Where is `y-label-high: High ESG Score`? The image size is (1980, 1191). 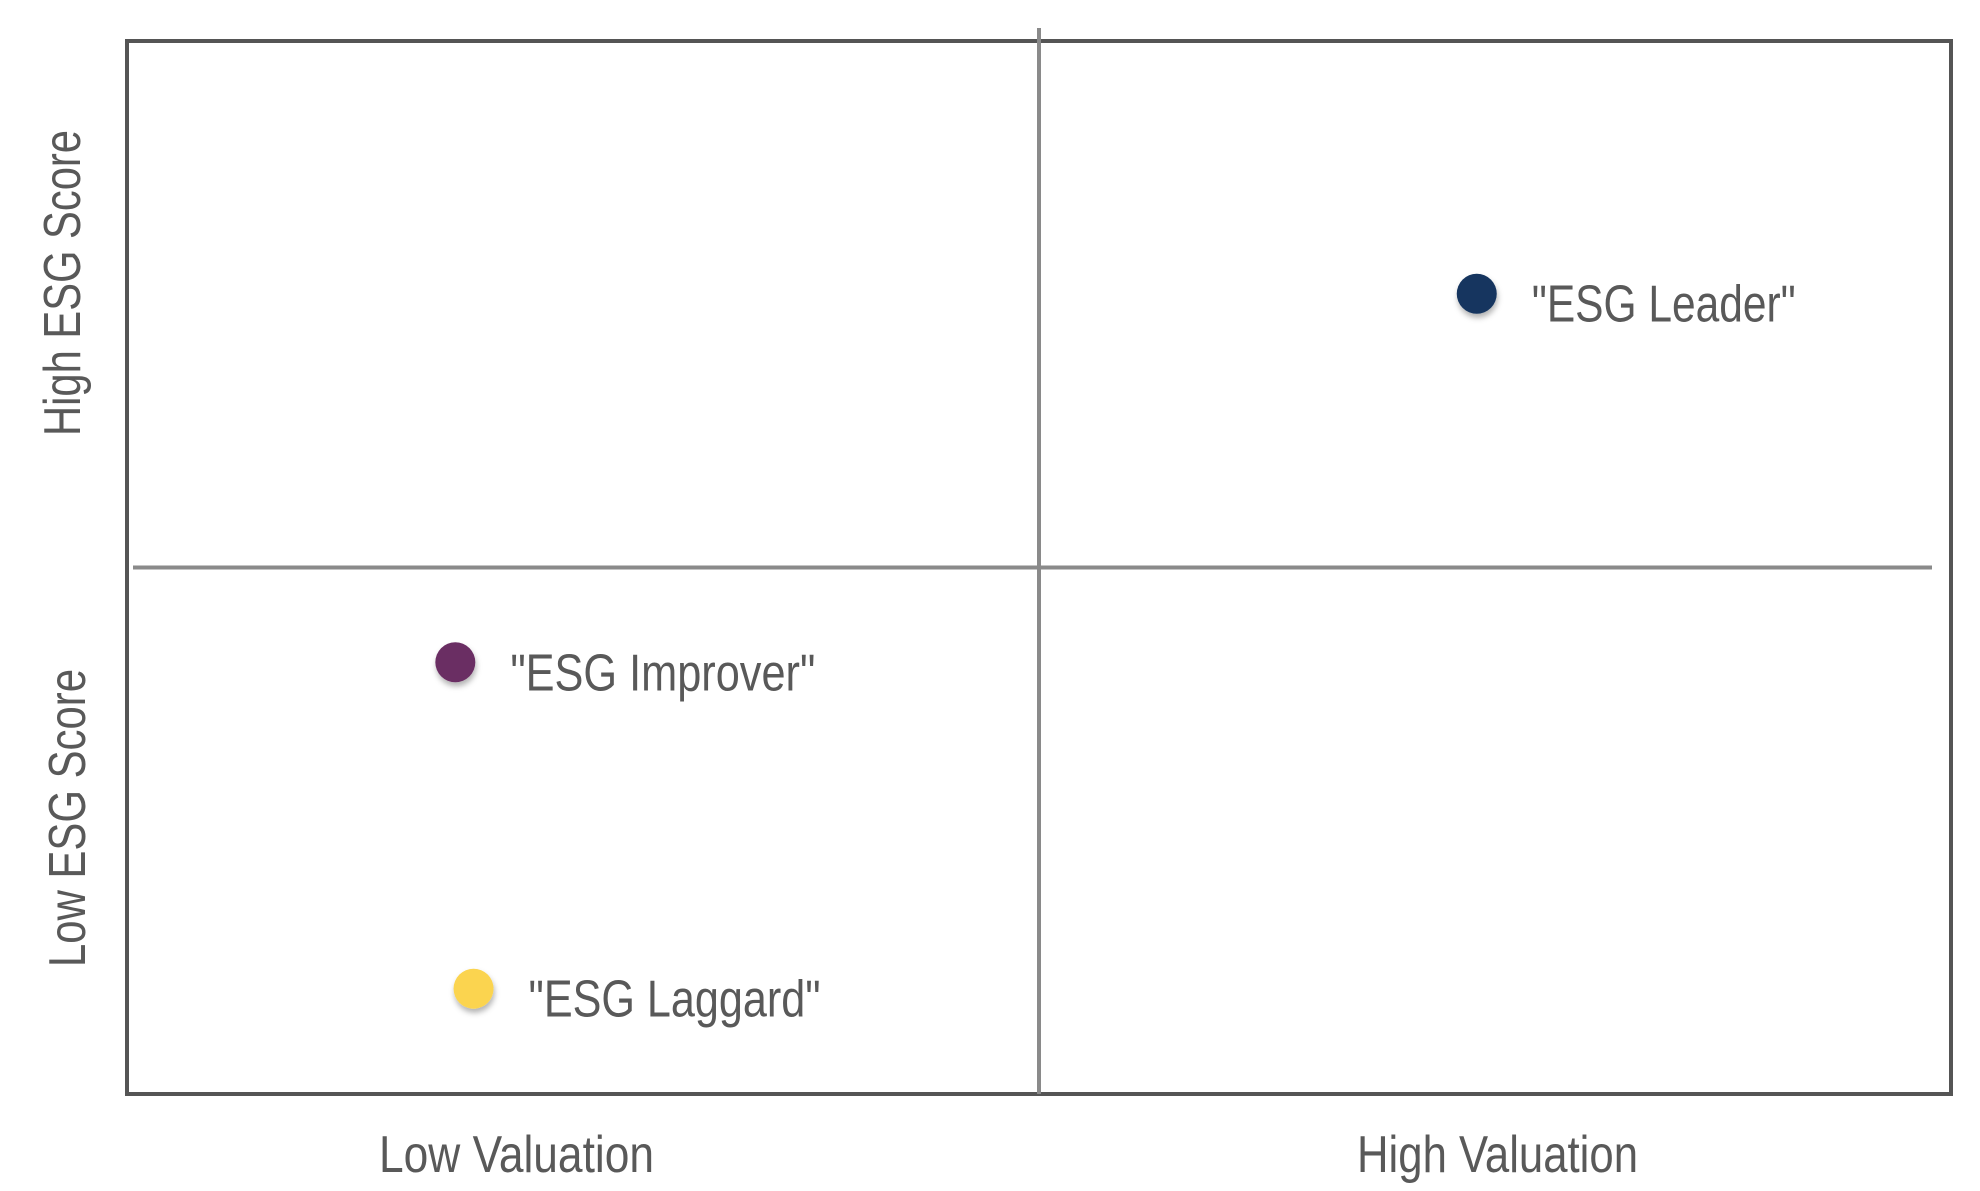 y-label-high: High ESG Score is located at coordinates (63, 283).